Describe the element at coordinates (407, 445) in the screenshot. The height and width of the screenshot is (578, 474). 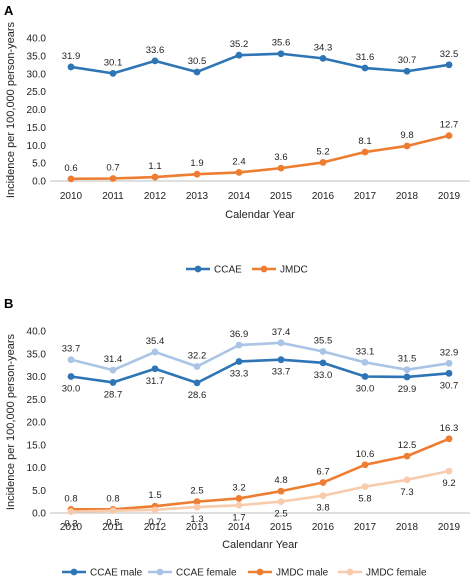
I see `chart-b-series-jmdc-male-data-label: 12.5` at that location.